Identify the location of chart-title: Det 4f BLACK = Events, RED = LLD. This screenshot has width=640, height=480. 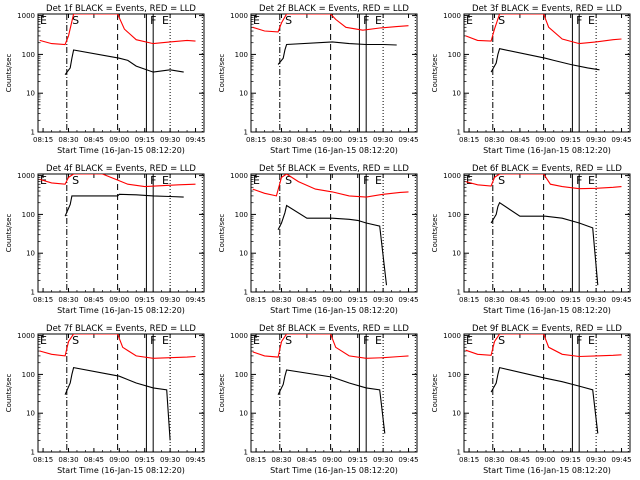
(121, 169).